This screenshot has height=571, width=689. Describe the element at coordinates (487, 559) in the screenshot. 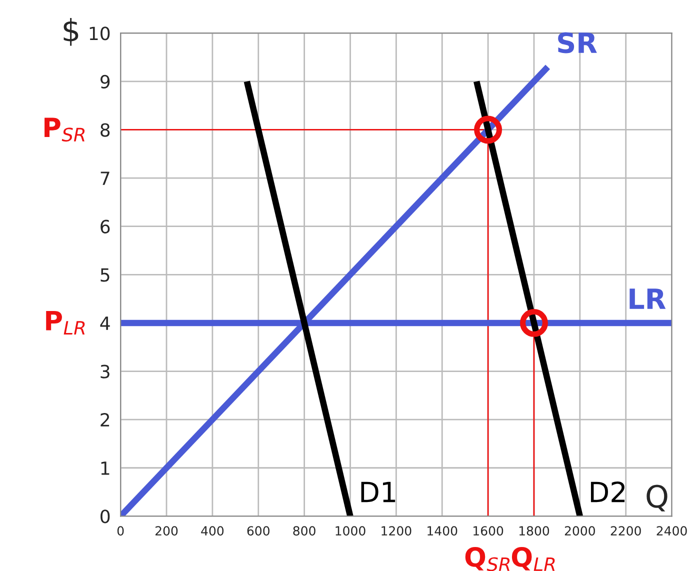

I see `annotation: Q$_{SR}$` at that location.